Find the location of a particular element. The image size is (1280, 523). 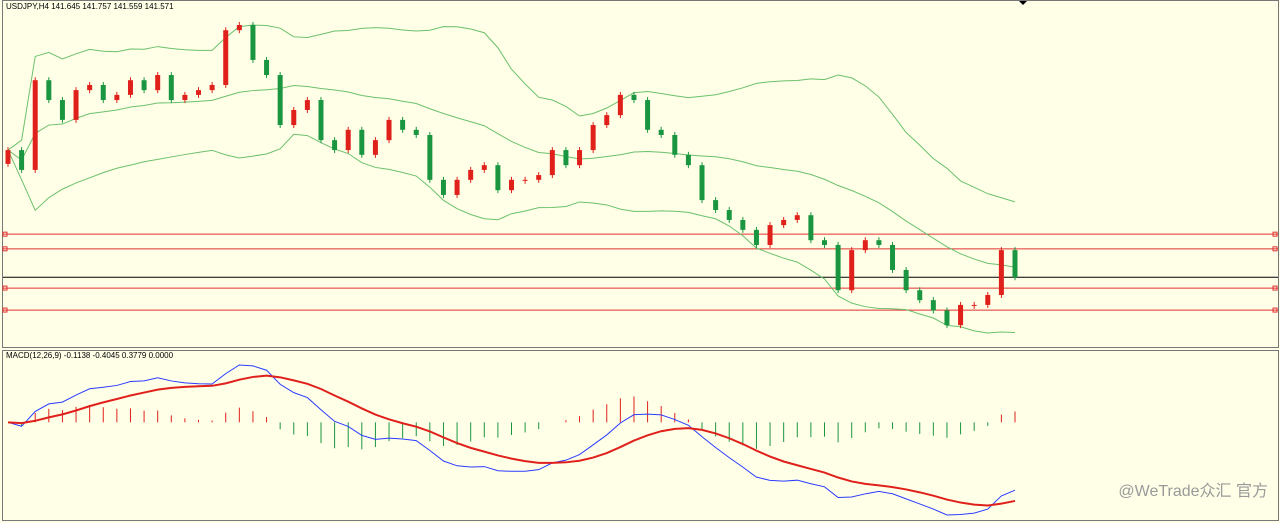

watermark: @WeTrade众汇 官方 is located at coordinates (1193, 491).